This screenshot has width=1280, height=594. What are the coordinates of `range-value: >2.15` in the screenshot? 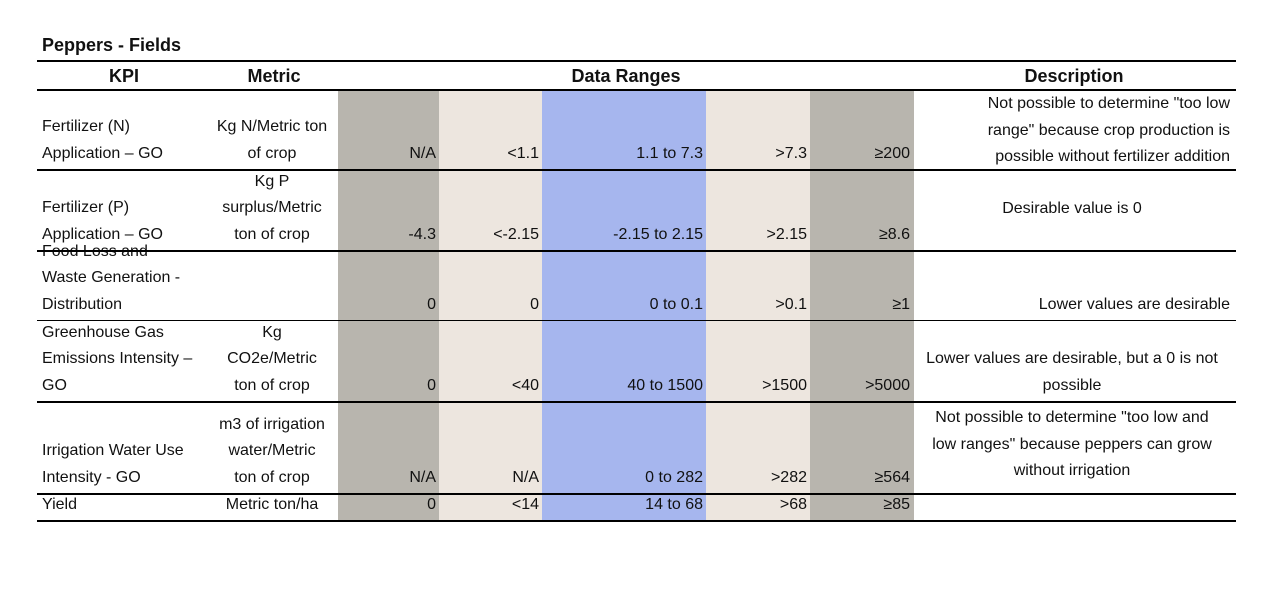 It's located at (756, 209).